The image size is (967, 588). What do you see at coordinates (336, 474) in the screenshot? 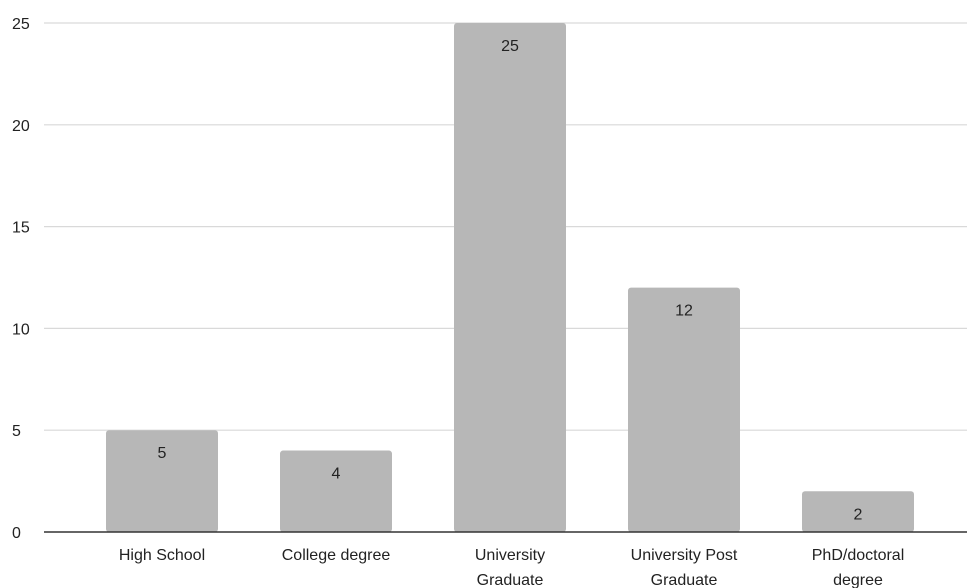
I see `data-label: 4` at bounding box center [336, 474].